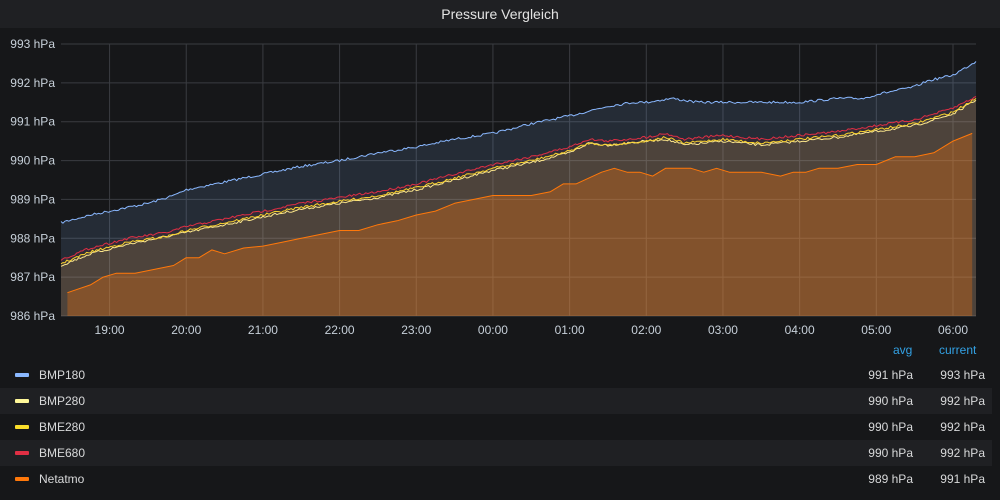 The width and height of the screenshot is (1000, 500). I want to click on x-tick-label: 20:00, so click(186, 330).